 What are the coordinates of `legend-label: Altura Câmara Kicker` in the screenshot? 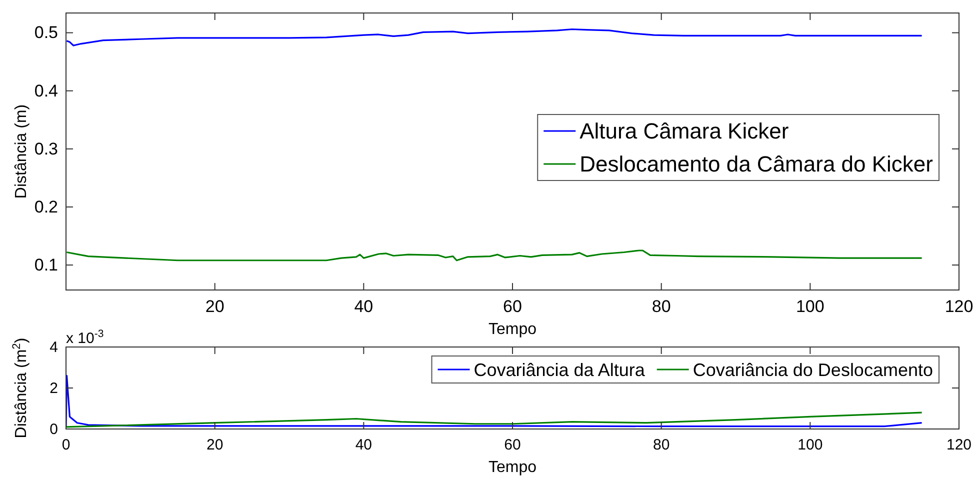 It's located at (684, 131).